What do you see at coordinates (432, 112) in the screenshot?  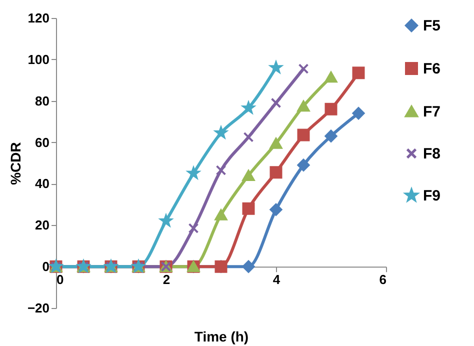 I see `legend-label: F7` at bounding box center [432, 112].